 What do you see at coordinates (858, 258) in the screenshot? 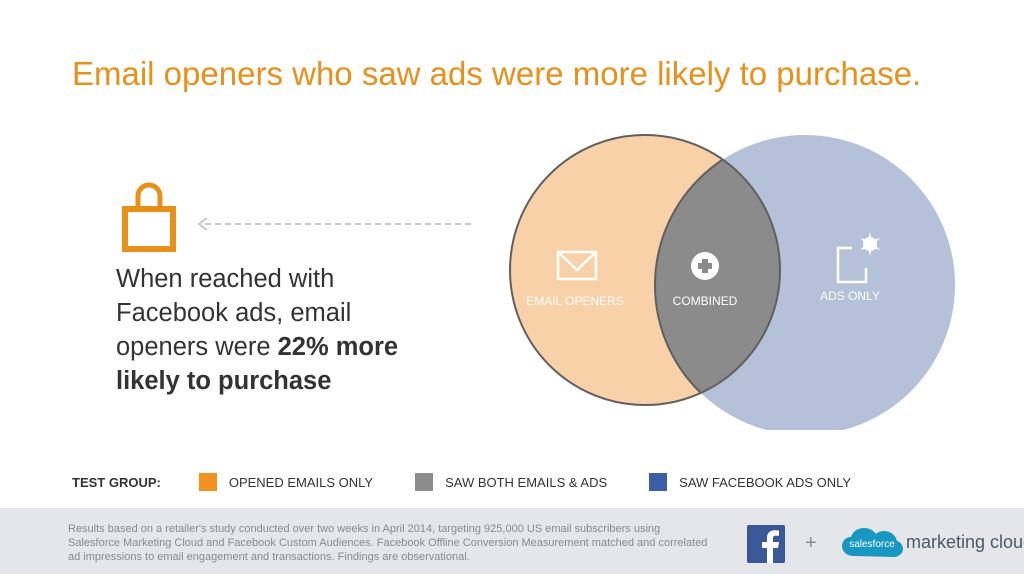
I see `ad-icon` at bounding box center [858, 258].